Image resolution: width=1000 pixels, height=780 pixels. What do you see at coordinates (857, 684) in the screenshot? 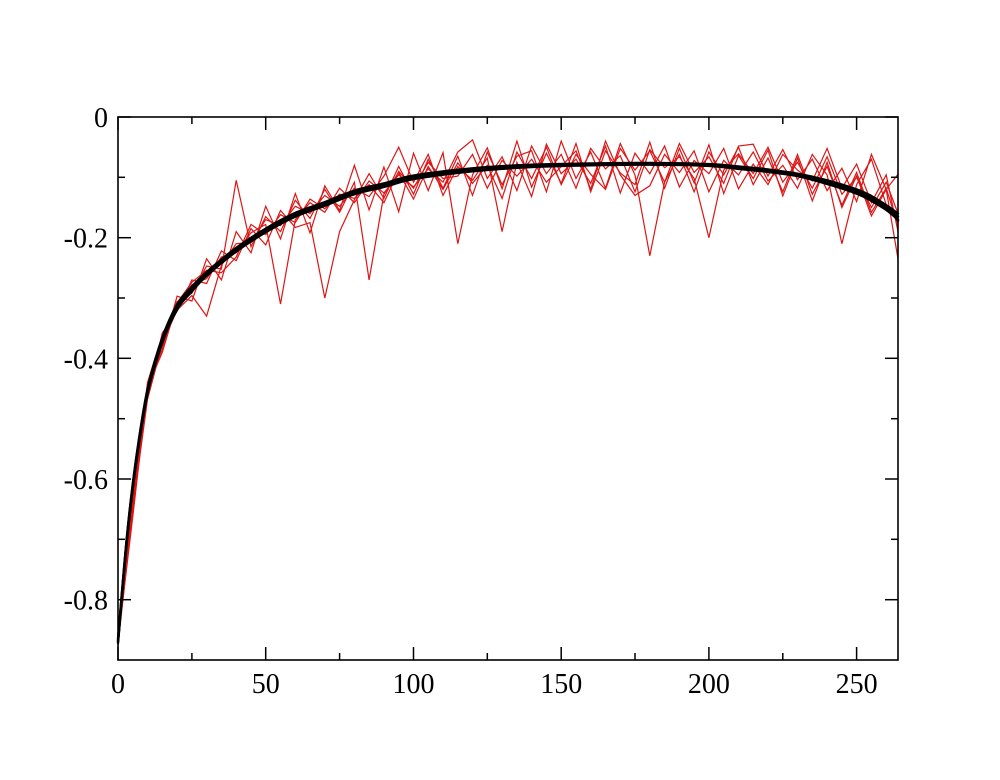
I see `x-tick-label: 250` at bounding box center [857, 684].